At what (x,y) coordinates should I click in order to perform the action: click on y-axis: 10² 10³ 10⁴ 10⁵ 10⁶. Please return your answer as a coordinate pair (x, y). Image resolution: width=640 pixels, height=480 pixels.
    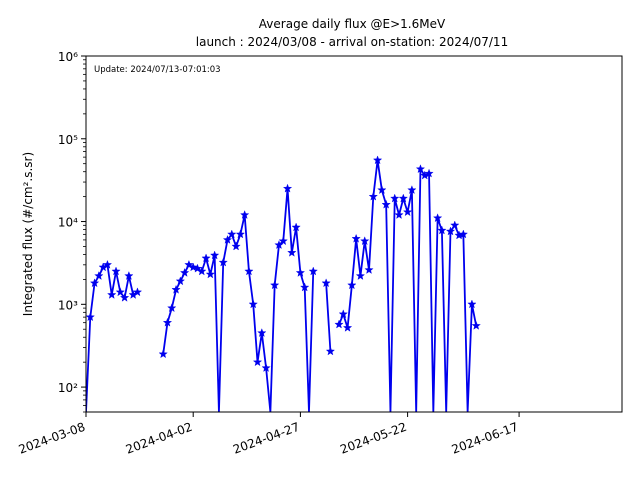
    Looking at the image, I should click on (72, 231).